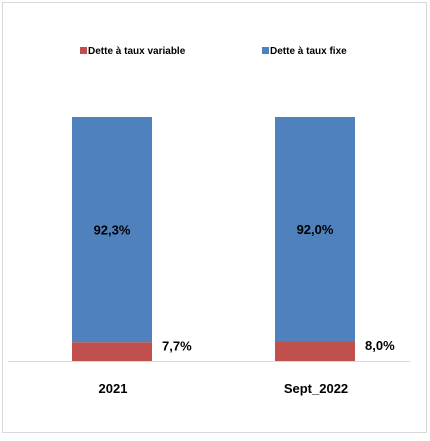  What do you see at coordinates (113, 388) in the screenshot?
I see `x-tick-label-2021: 2021` at bounding box center [113, 388].